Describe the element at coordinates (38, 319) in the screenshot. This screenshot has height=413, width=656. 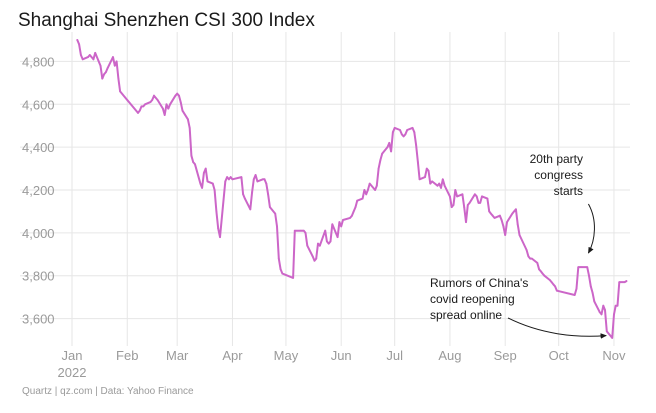
I see `y-tick-label: 3,600` at that location.